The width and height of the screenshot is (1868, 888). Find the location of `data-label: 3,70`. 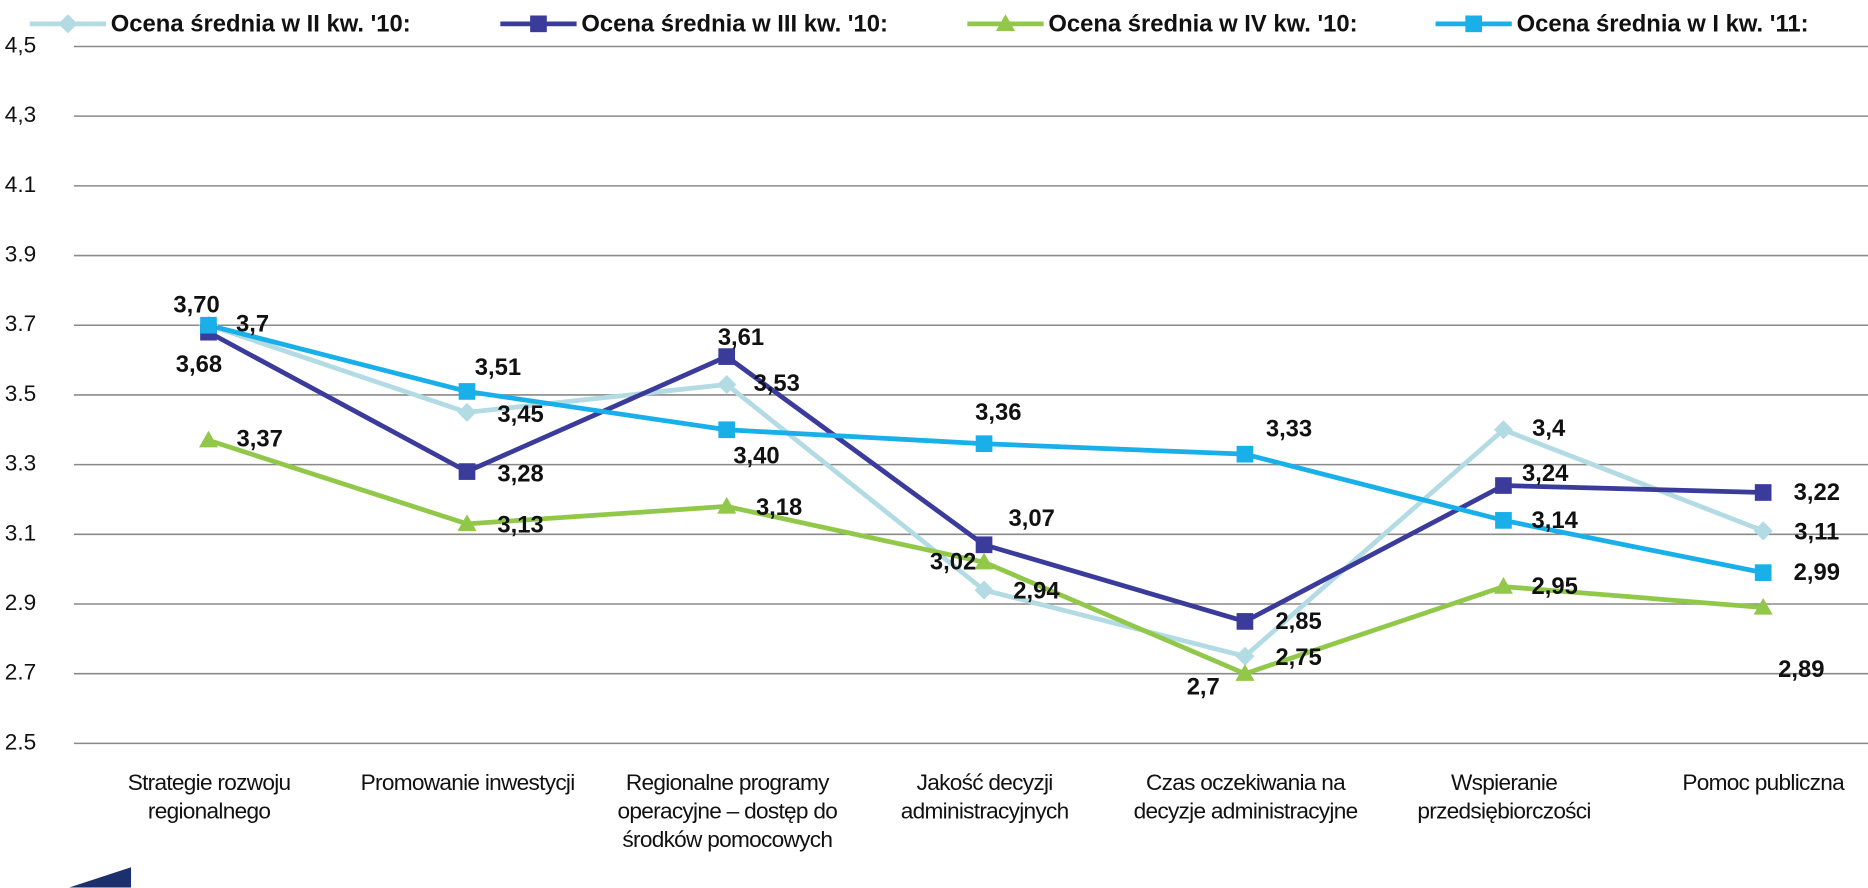

data-label: 3,70 is located at coordinates (196, 304).